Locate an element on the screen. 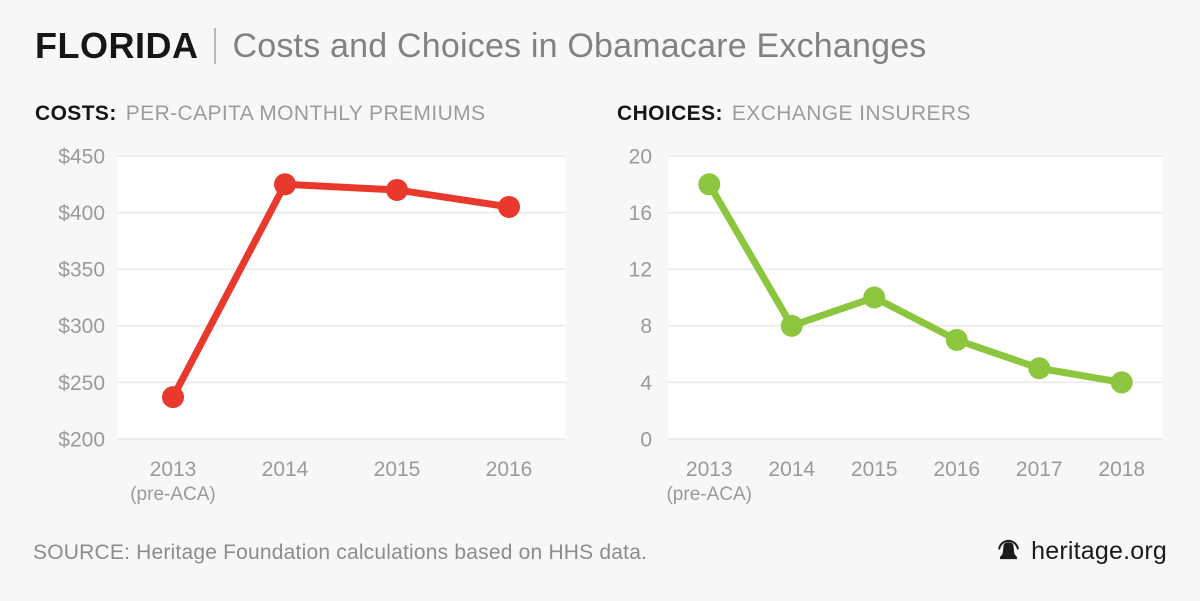 The height and width of the screenshot is (601, 1200). y-axis-label: $450 is located at coordinates (81, 156).